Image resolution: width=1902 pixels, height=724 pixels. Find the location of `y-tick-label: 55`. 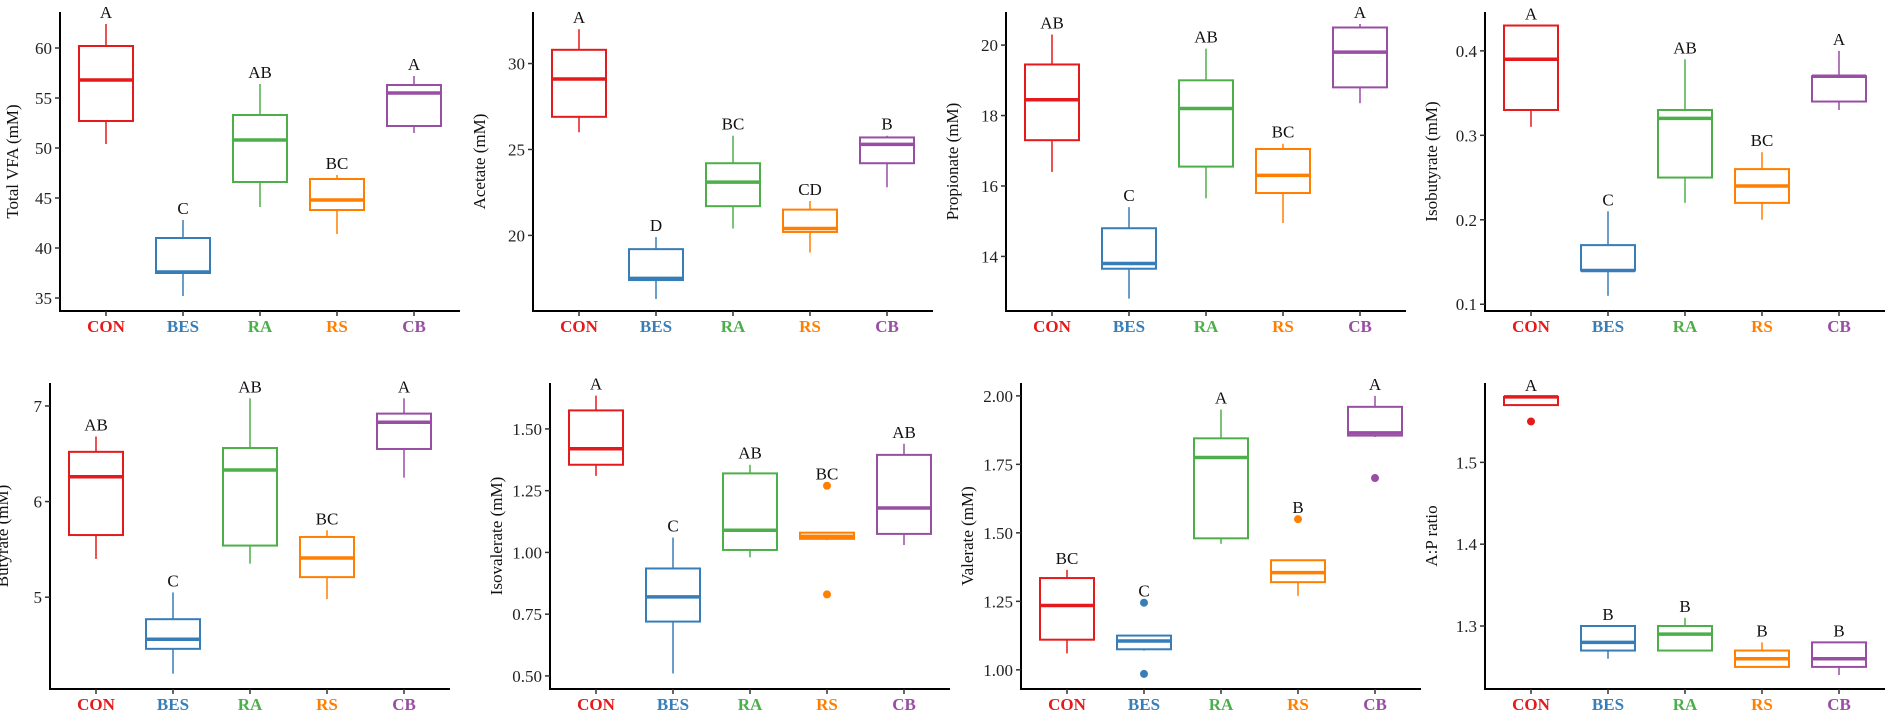

y-tick-label: 55 is located at coordinates (43, 98).